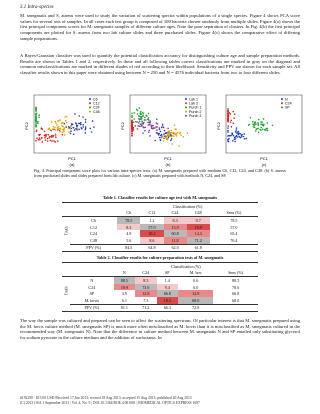 This screenshot has width=320, height=414. I want to click on plot-frame, so click(168, 124).